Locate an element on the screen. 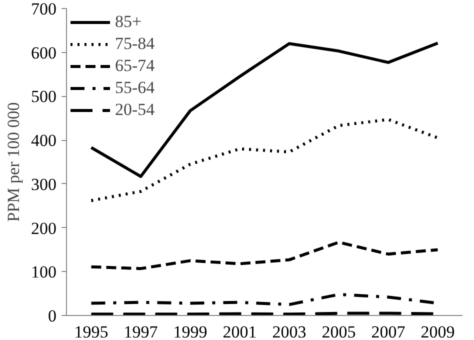 Image resolution: width=474 pixels, height=340 pixels. y-tick-label: 0 is located at coordinates (52, 316).